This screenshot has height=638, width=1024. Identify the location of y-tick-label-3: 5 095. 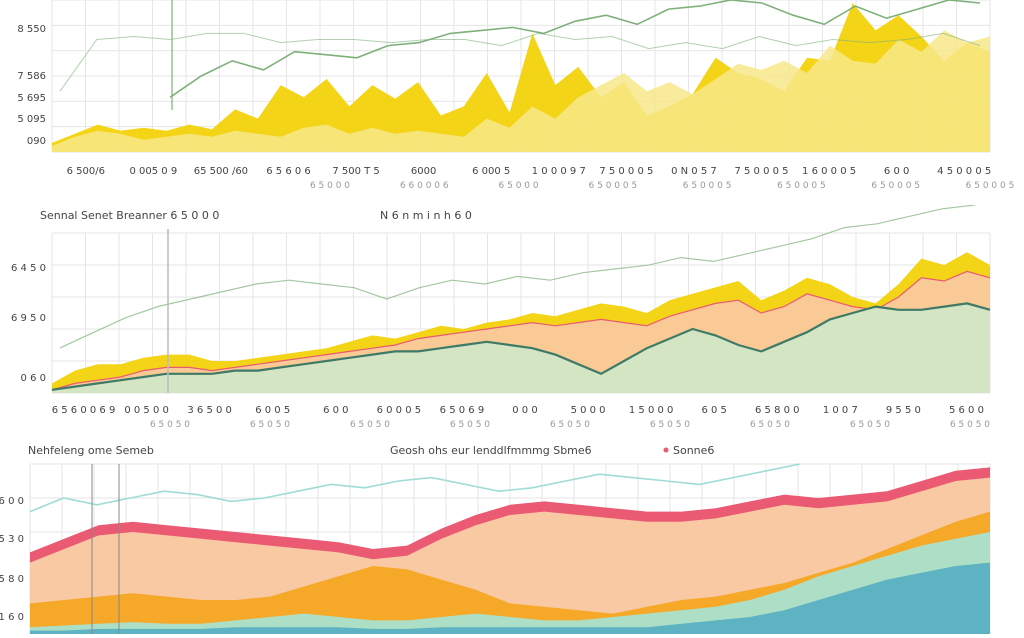
(31, 119).